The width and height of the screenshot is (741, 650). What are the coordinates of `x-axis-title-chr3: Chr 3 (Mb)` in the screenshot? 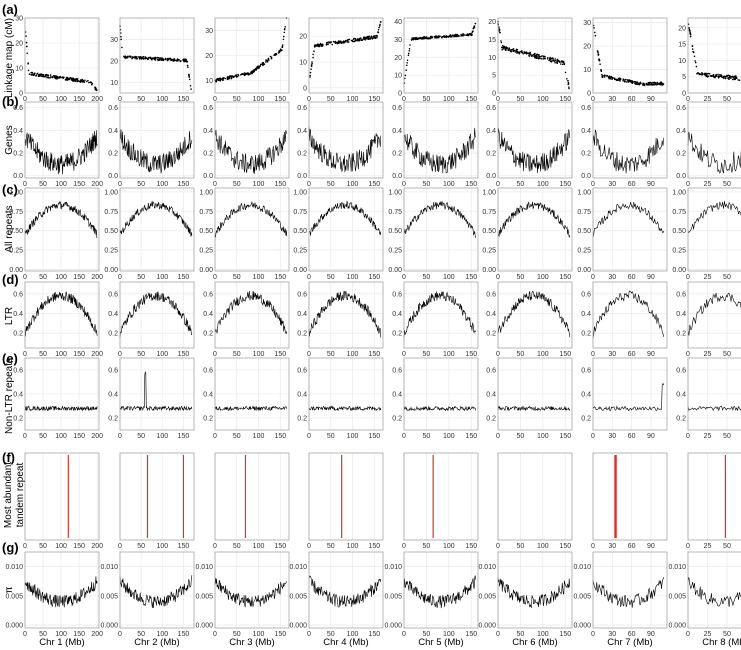 It's located at (251, 642).